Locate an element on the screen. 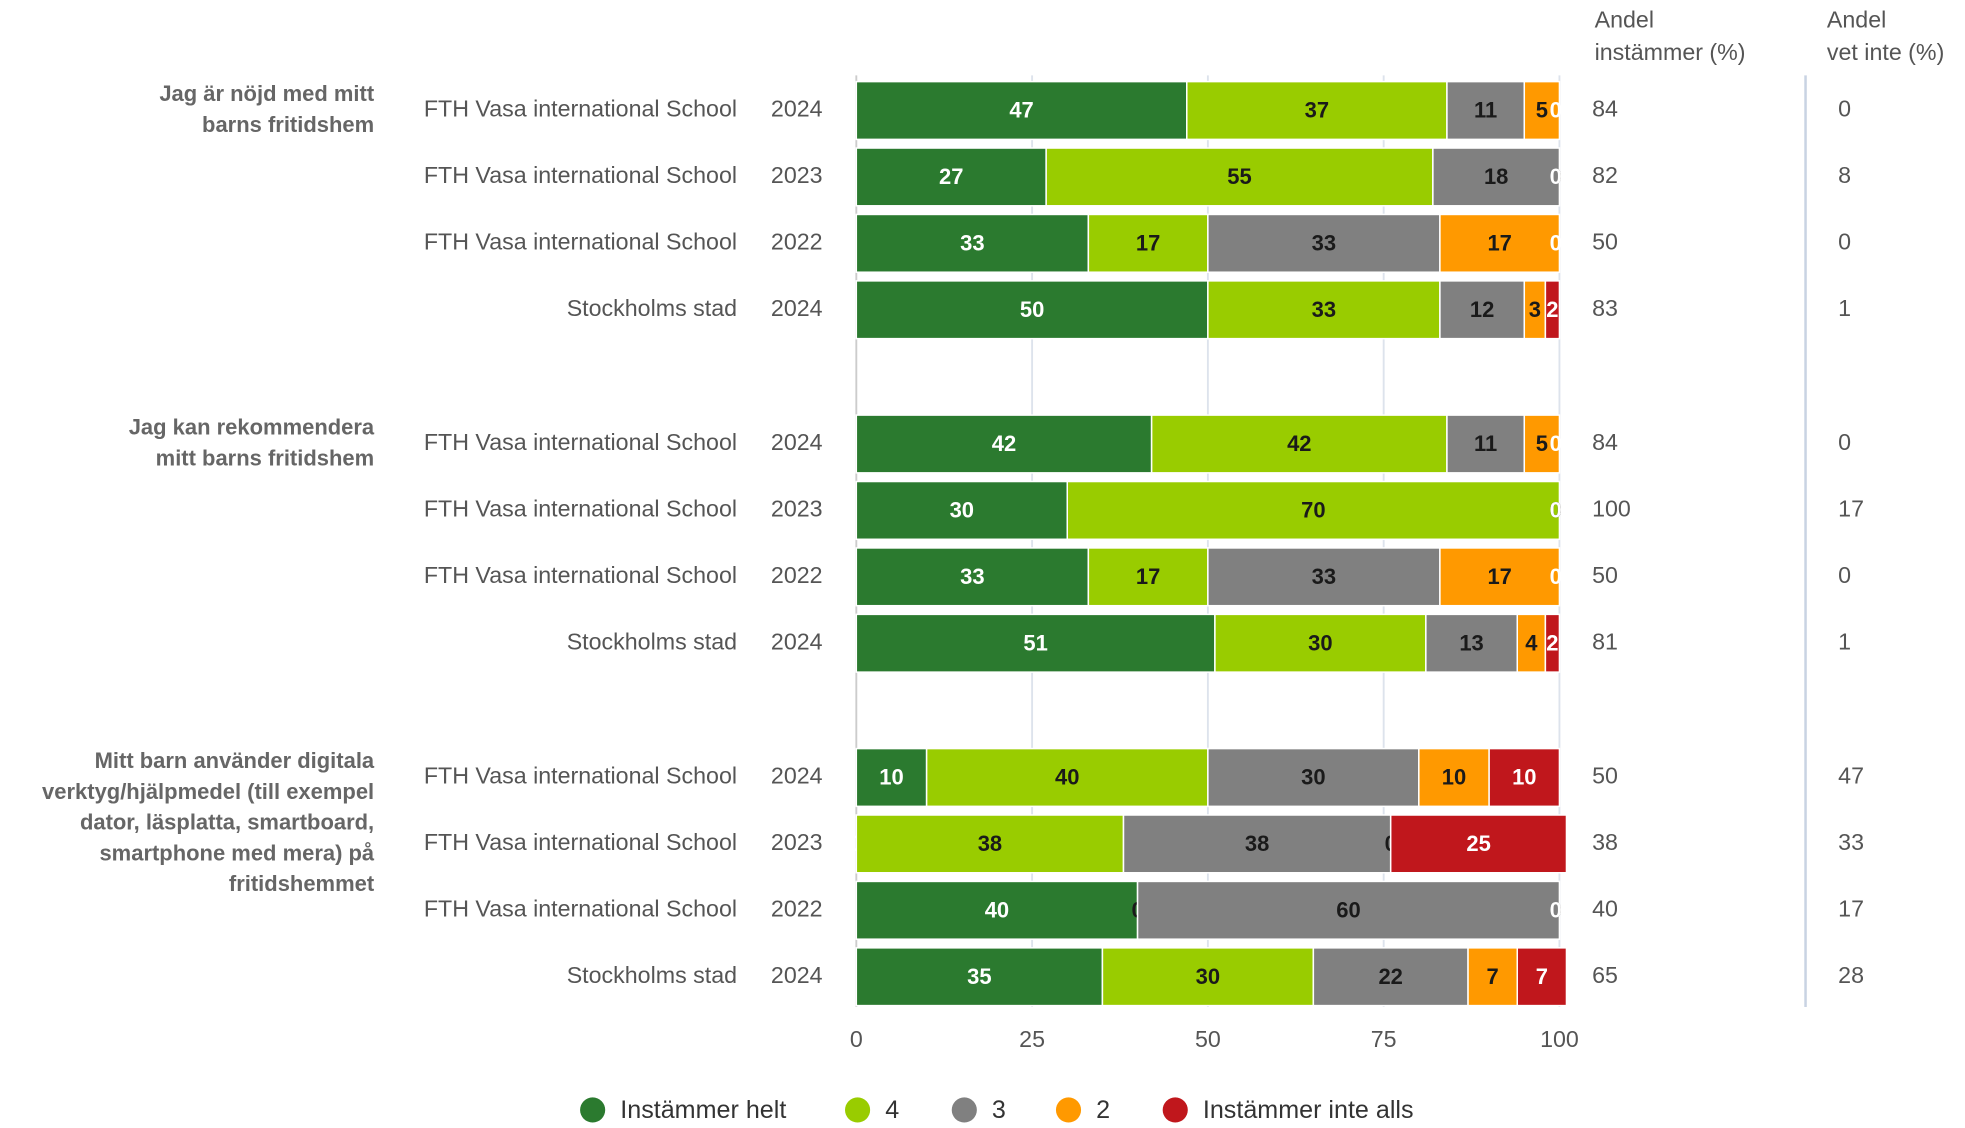 This screenshot has width=1965, height=1128. value-label: 27 is located at coordinates (951, 176).